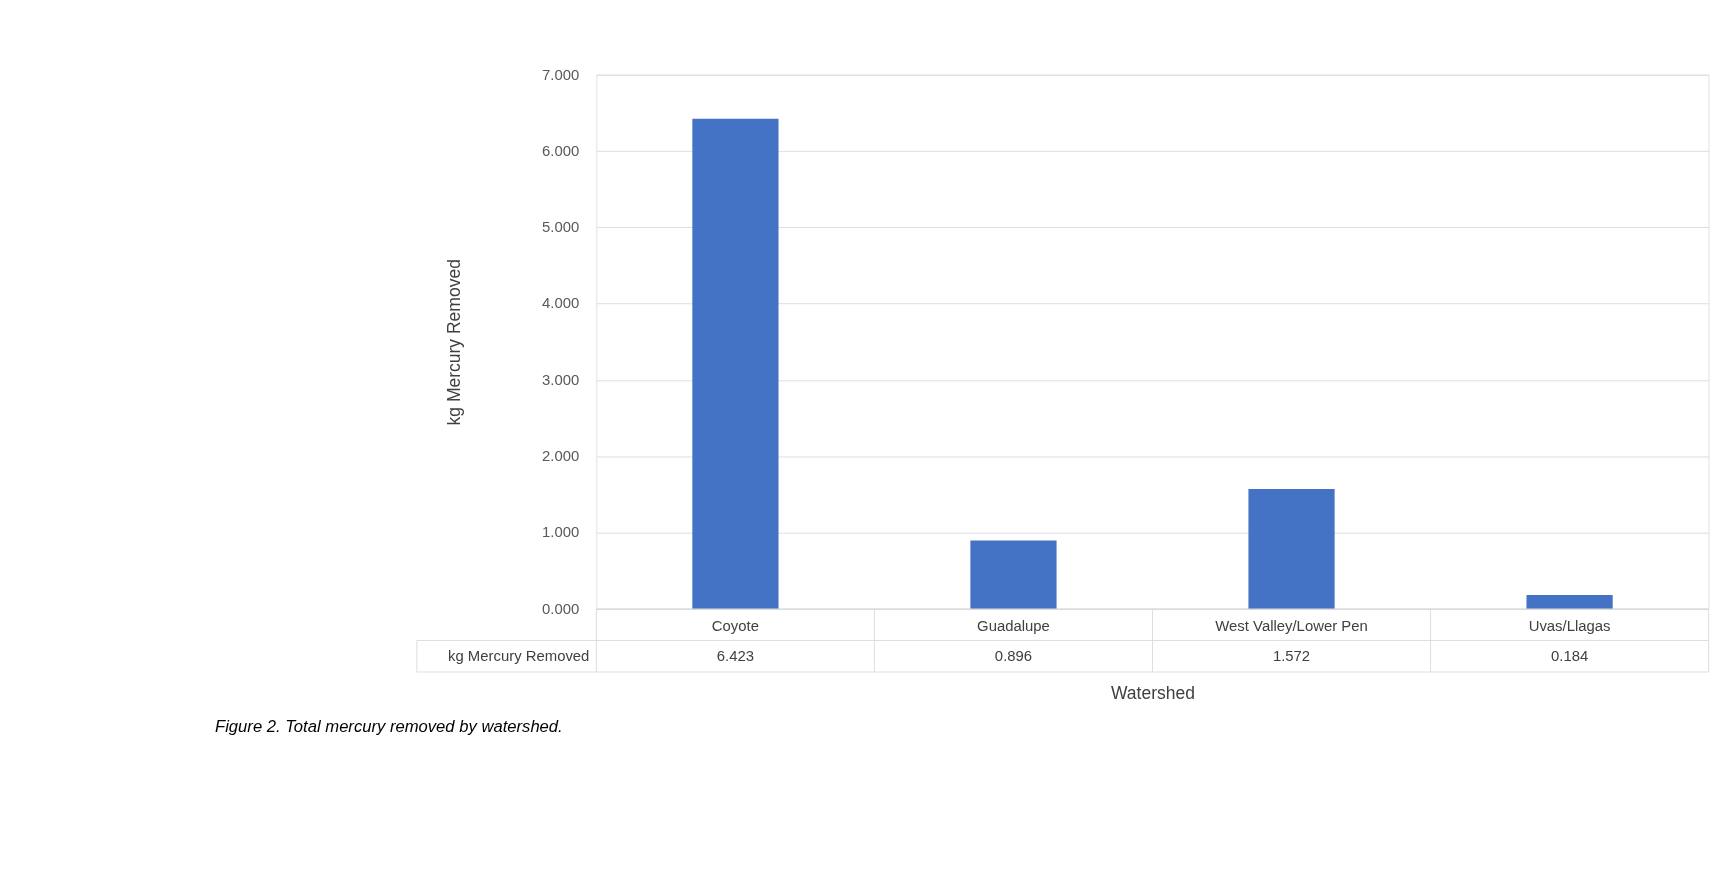 The height and width of the screenshot is (887, 1727). I want to click on text: kg Mercury Removed, so click(519, 655).